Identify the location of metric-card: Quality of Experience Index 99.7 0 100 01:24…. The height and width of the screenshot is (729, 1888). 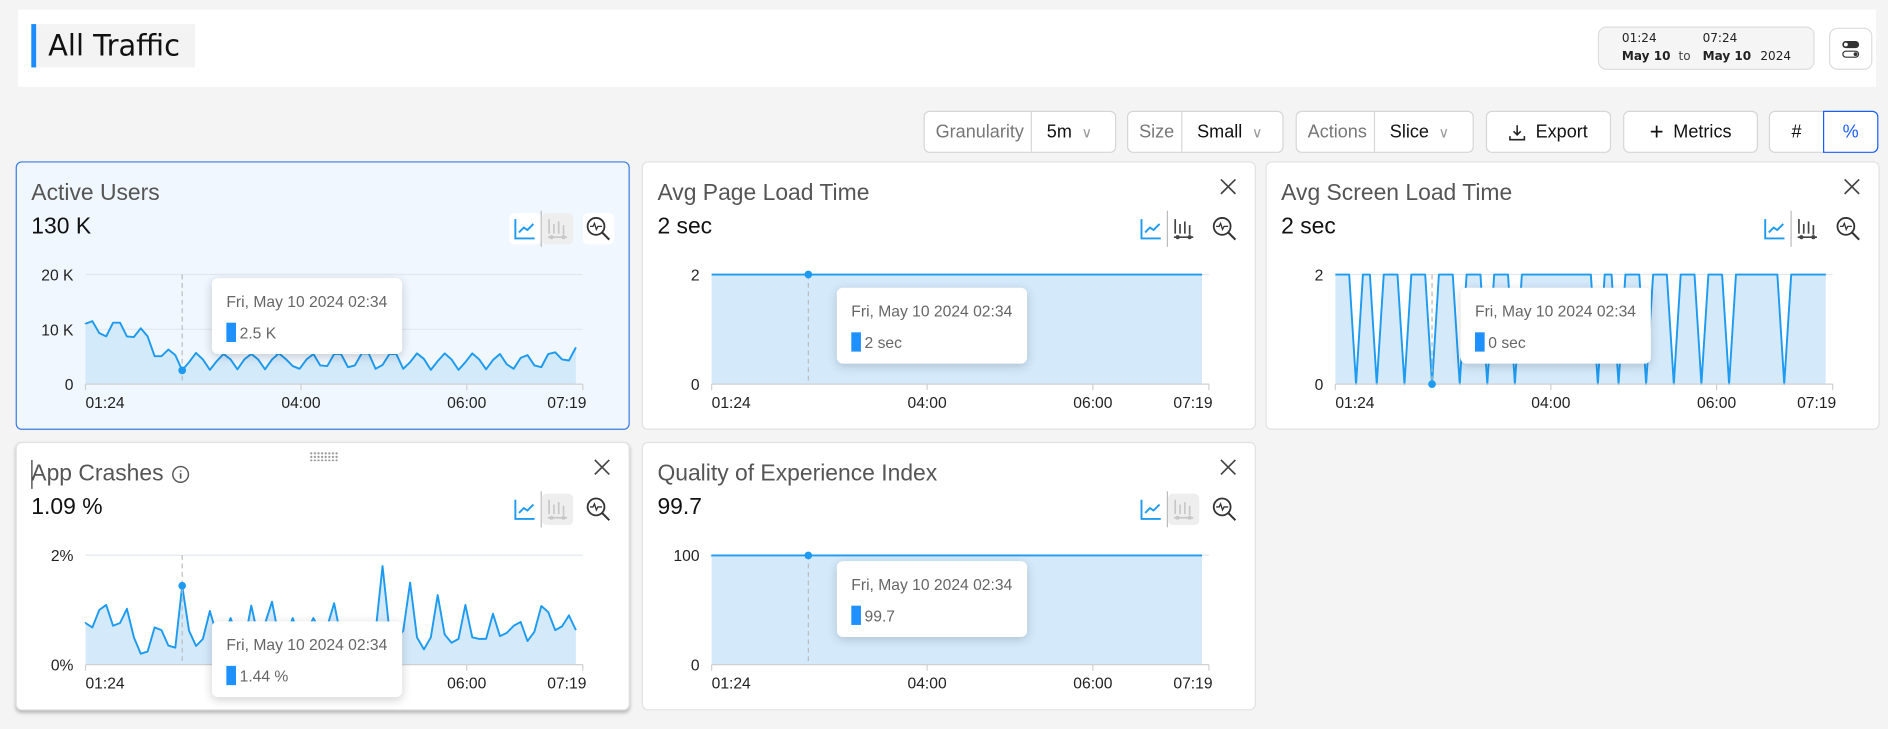
(948, 576).